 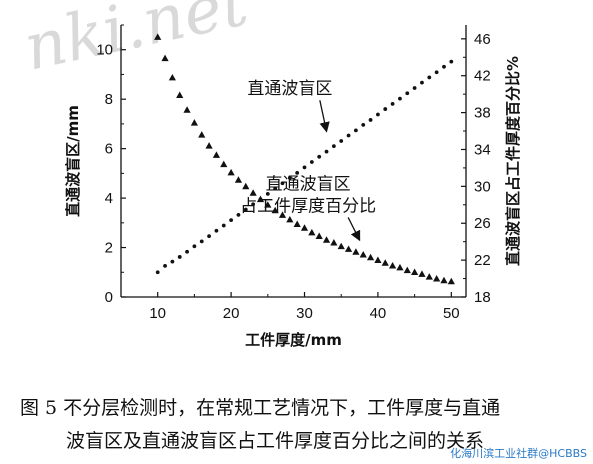 What do you see at coordinates (482, 76) in the screenshot?
I see `y-right-tick-label: 42` at bounding box center [482, 76].